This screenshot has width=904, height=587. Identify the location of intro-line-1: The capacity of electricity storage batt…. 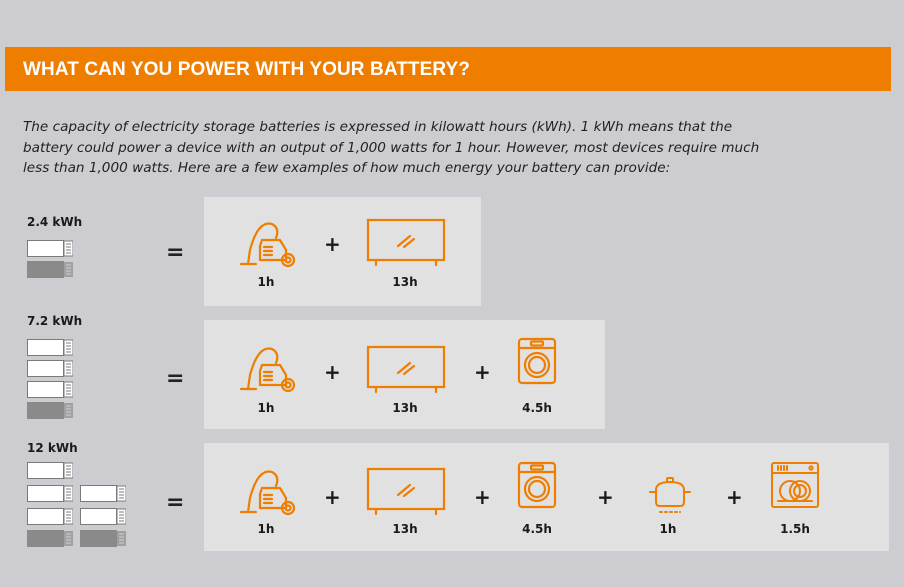
(378, 127).